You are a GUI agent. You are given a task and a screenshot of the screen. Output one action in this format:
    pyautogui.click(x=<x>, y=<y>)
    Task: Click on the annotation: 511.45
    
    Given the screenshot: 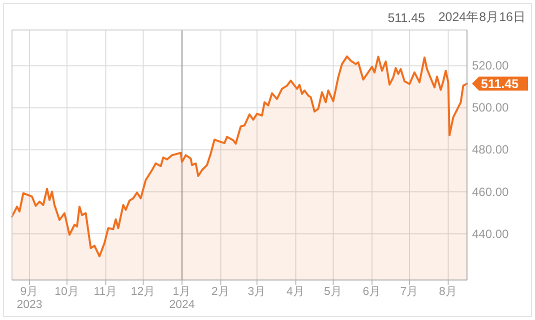 What is the action you would take?
    pyautogui.click(x=500, y=84)
    